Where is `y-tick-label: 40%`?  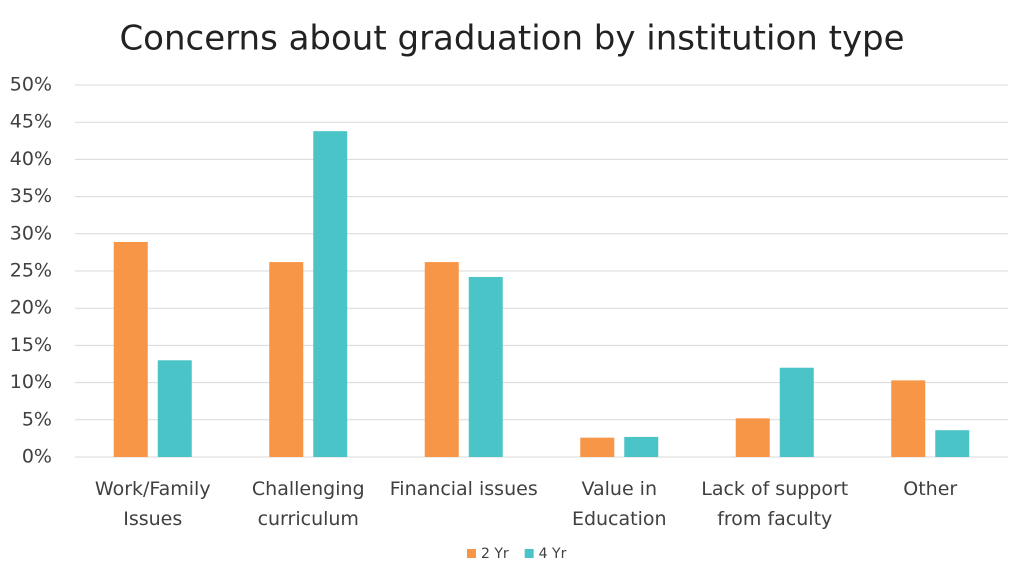 y-tick-label: 40% is located at coordinates (31, 159).